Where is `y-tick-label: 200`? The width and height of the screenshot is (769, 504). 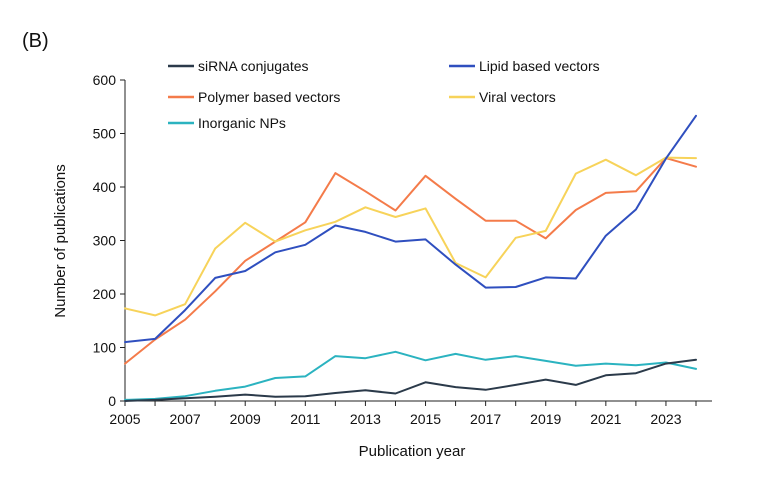 y-tick-label: 200 is located at coordinates (105, 294).